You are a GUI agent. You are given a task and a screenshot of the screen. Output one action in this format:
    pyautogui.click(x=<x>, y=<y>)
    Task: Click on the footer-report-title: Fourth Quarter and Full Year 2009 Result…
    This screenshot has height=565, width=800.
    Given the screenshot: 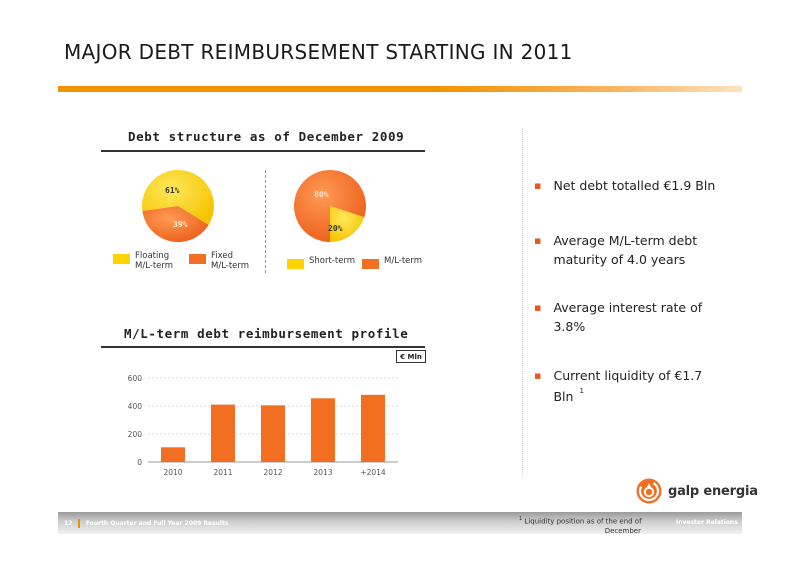 What is the action you would take?
    pyautogui.click(x=157, y=523)
    